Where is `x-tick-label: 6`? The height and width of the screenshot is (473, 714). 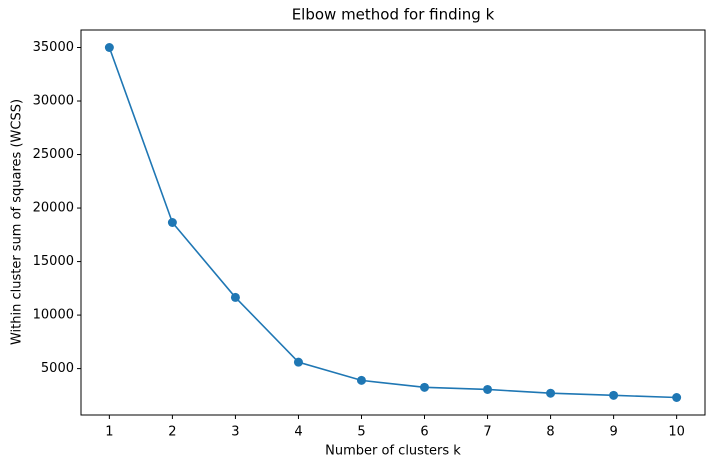 x-tick-label: 6 is located at coordinates (424, 432).